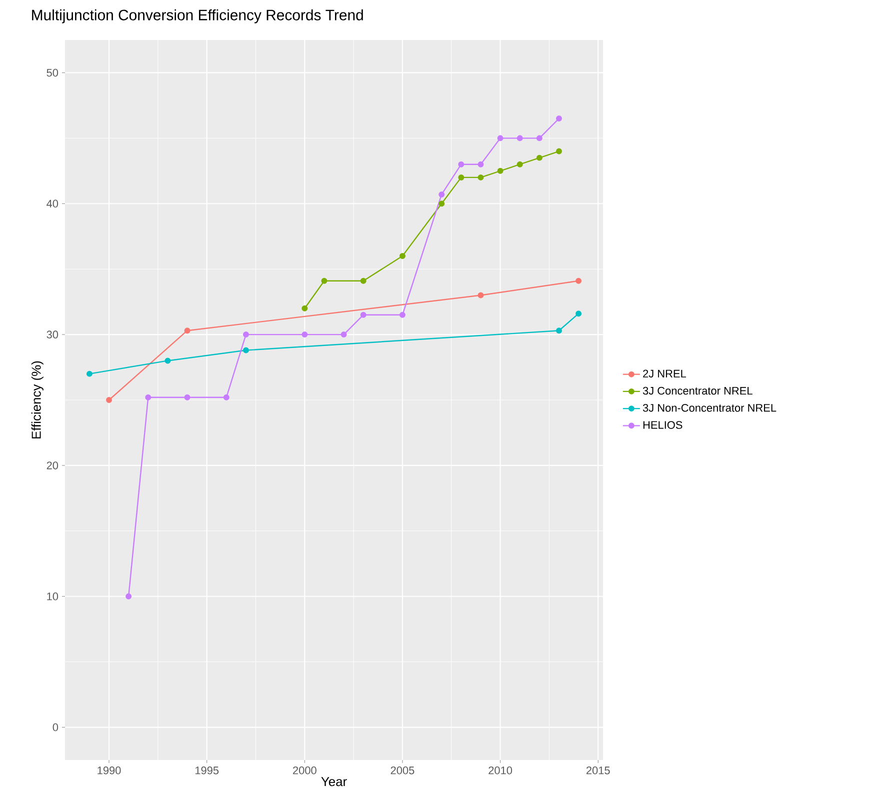 The width and height of the screenshot is (869, 806). I want to click on legend-label: 3J Non-Concentrator NREL, so click(709, 408).